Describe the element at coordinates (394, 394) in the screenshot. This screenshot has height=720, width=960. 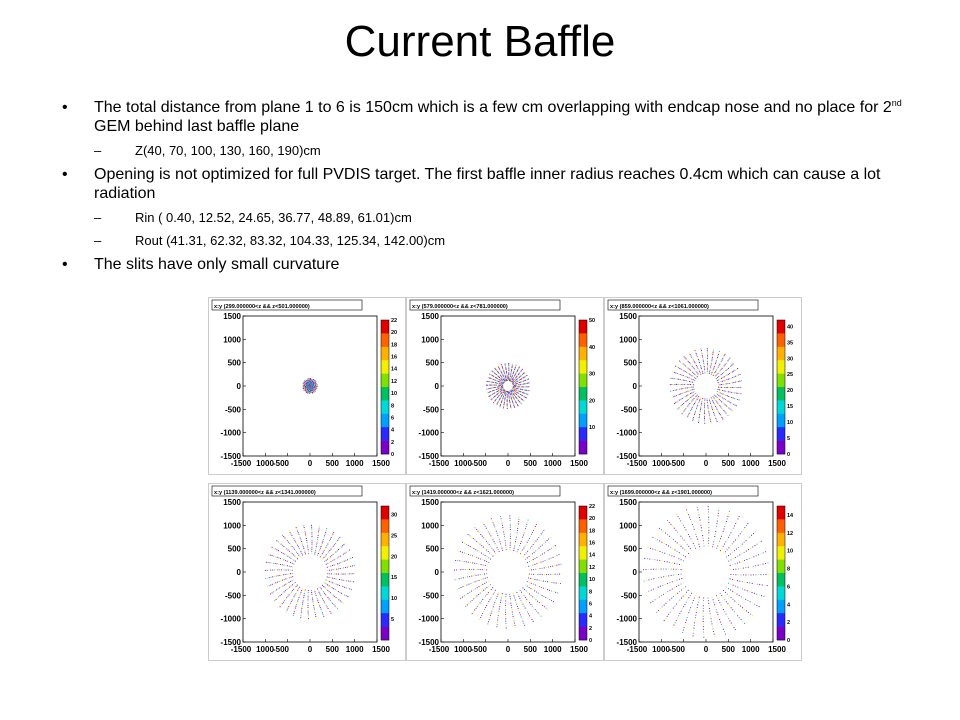
I see `colorbar-tick-label: 10` at that location.